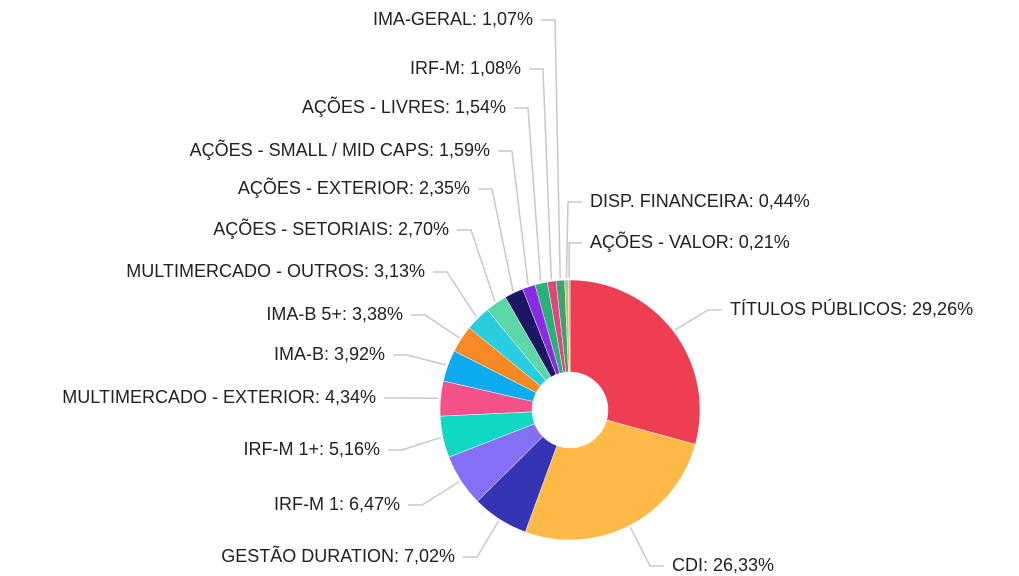 The height and width of the screenshot is (576, 1019). I want to click on data-label: CDI: 26,33%, so click(723, 565).